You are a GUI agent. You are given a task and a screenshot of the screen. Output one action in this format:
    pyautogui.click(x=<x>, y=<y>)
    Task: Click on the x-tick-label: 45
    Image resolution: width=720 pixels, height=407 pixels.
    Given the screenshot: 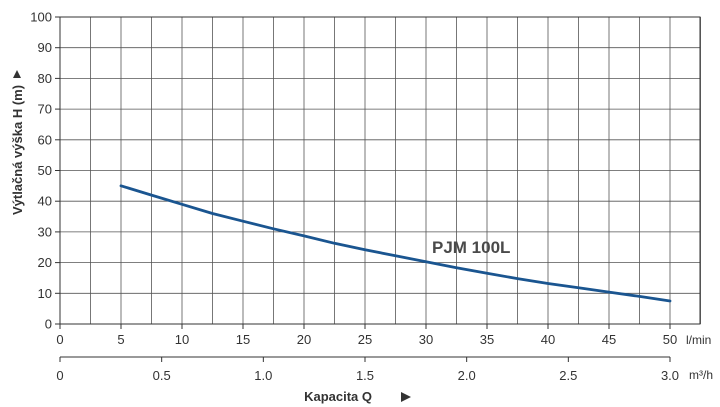 What is the action you would take?
    pyautogui.click(x=609, y=339)
    